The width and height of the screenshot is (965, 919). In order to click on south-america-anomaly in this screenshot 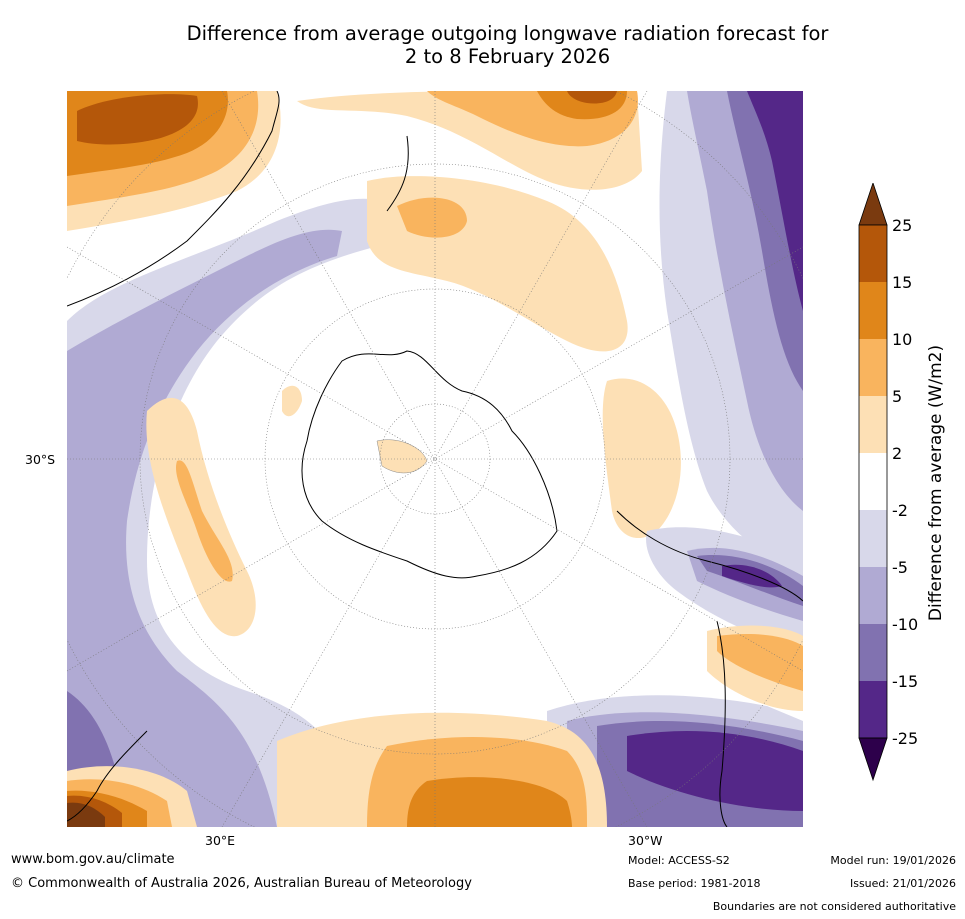, I will do `click(724, 619)`.